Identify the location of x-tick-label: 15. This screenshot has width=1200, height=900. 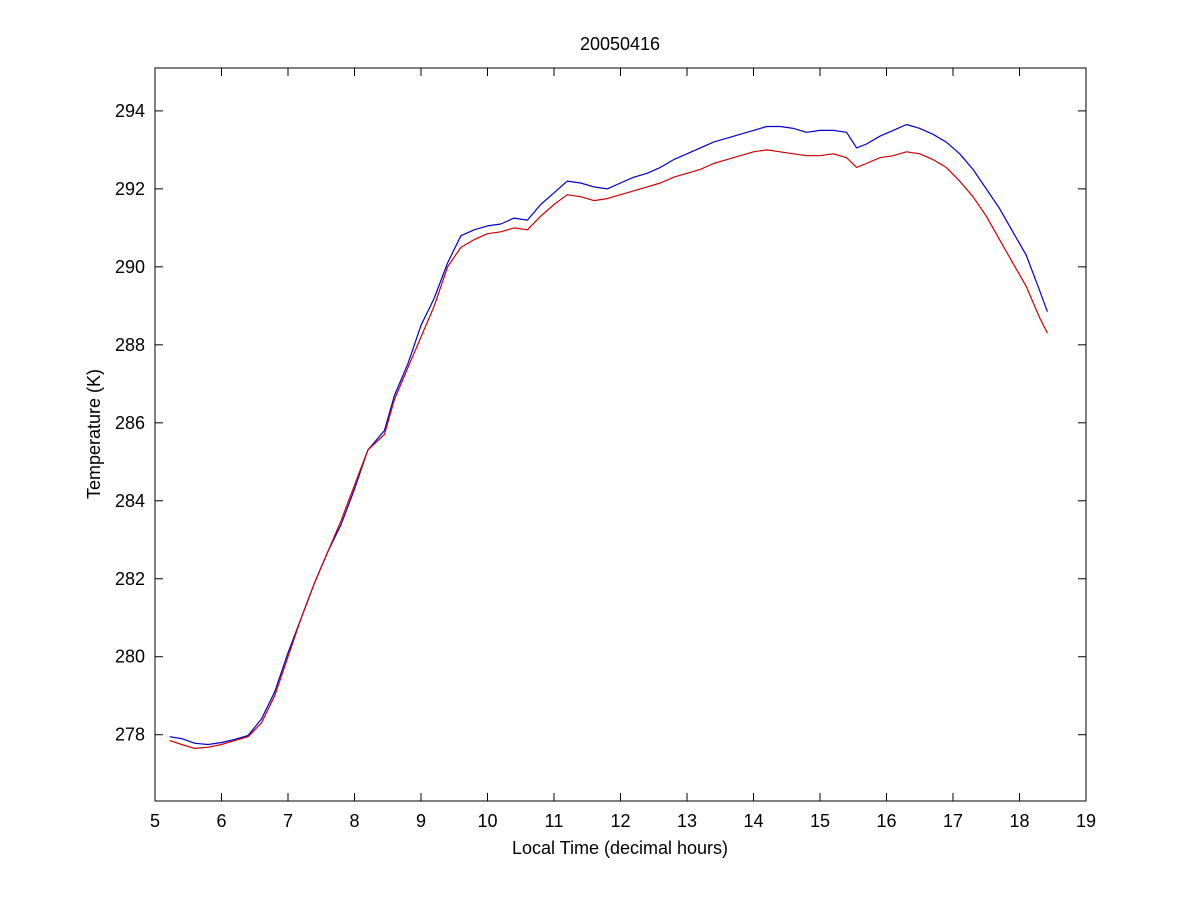
(820, 821).